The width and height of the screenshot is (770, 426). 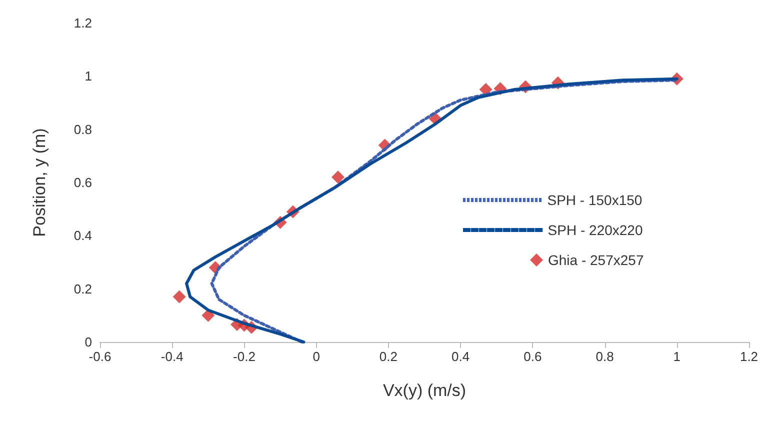 What do you see at coordinates (677, 356) in the screenshot?
I see `x-tick-label: 1` at bounding box center [677, 356].